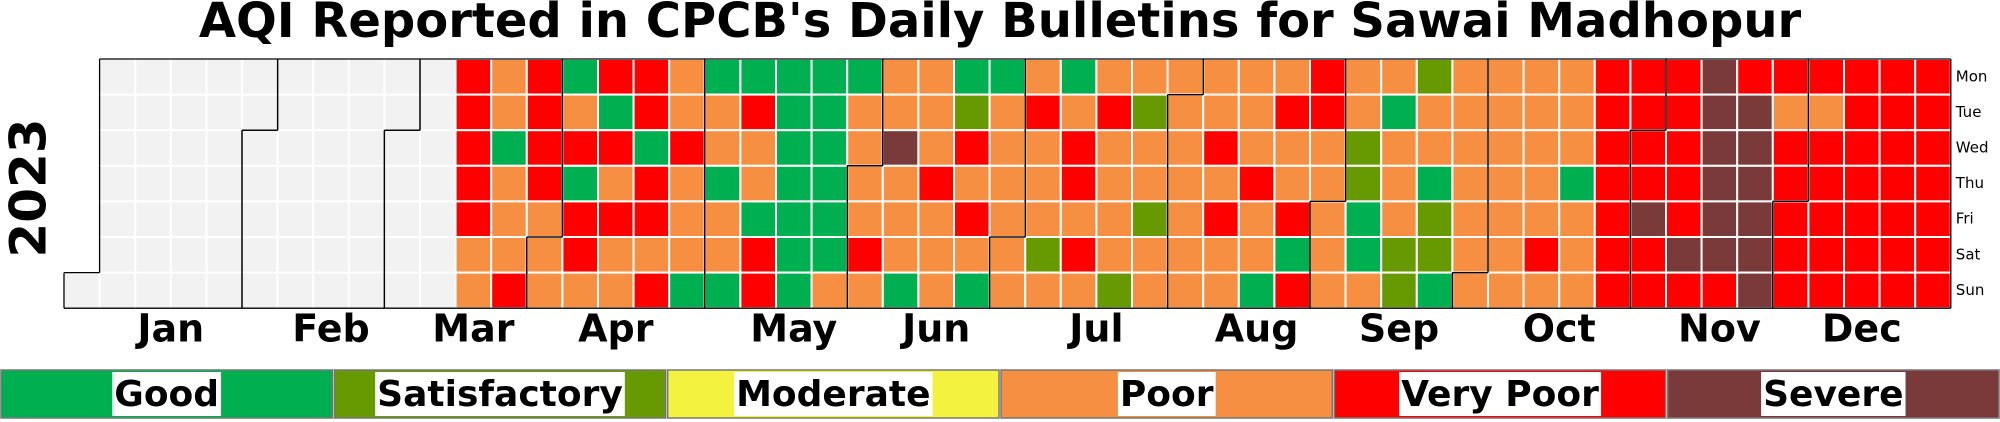  Describe the element at coordinates (1968, 254) in the screenshot. I see `weekday-label: Sat` at that location.